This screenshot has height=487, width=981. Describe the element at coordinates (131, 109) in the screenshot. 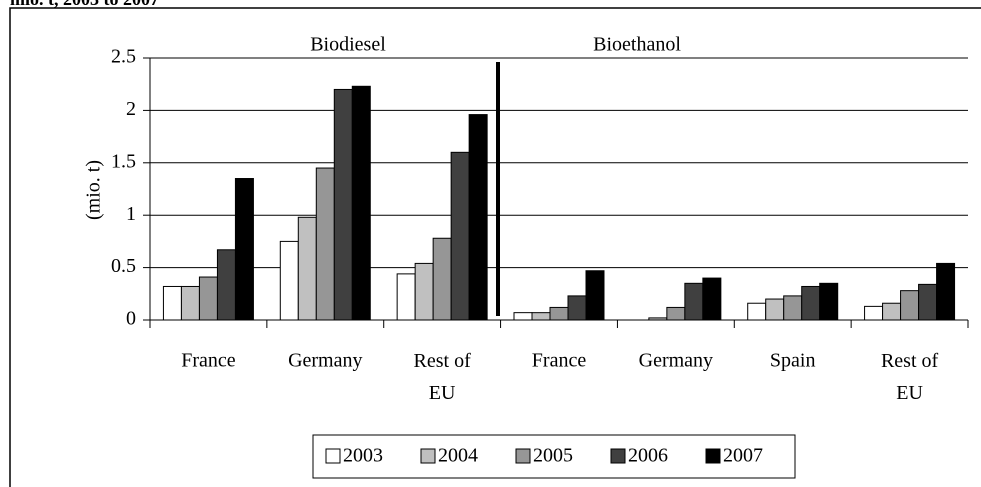

I see `y-tick-label: 2` at that location.